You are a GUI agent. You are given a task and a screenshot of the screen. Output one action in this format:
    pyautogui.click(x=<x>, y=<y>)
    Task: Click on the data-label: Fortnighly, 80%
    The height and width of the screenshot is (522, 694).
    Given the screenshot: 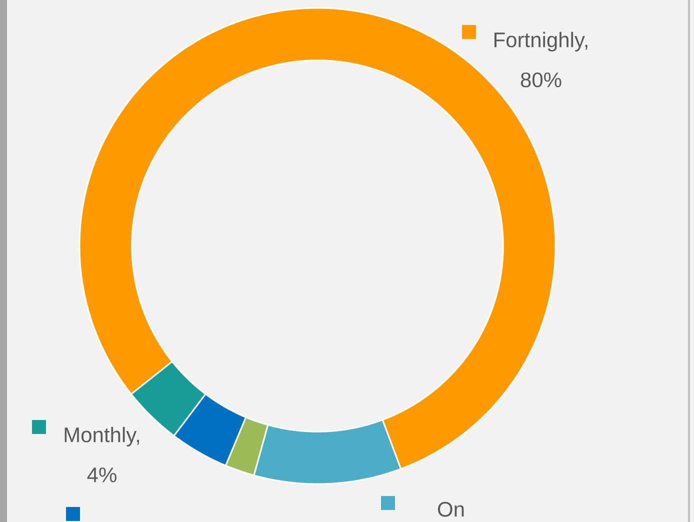 What is the action you would take?
    pyautogui.click(x=541, y=60)
    